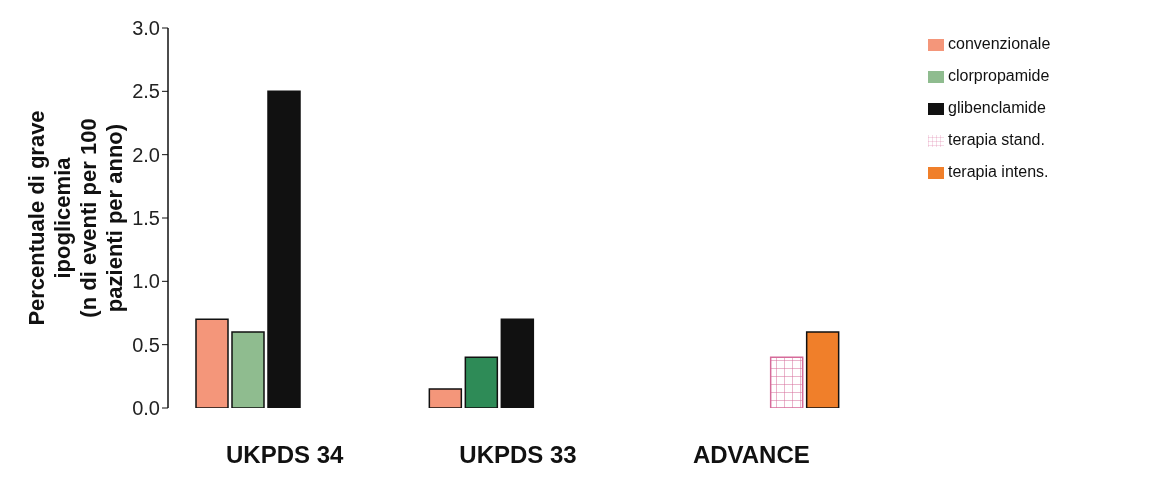 The height and width of the screenshot is (488, 1170). Describe the element at coordinates (146, 281) in the screenshot. I see `y-tick-label: 1.0` at that location.